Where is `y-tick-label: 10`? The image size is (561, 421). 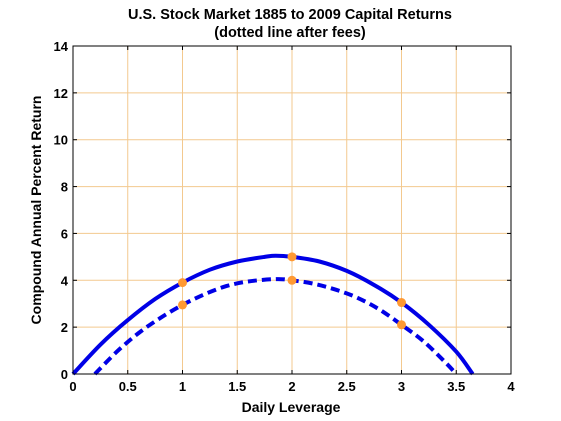
y-tick-label: 10 is located at coordinates (61, 140).